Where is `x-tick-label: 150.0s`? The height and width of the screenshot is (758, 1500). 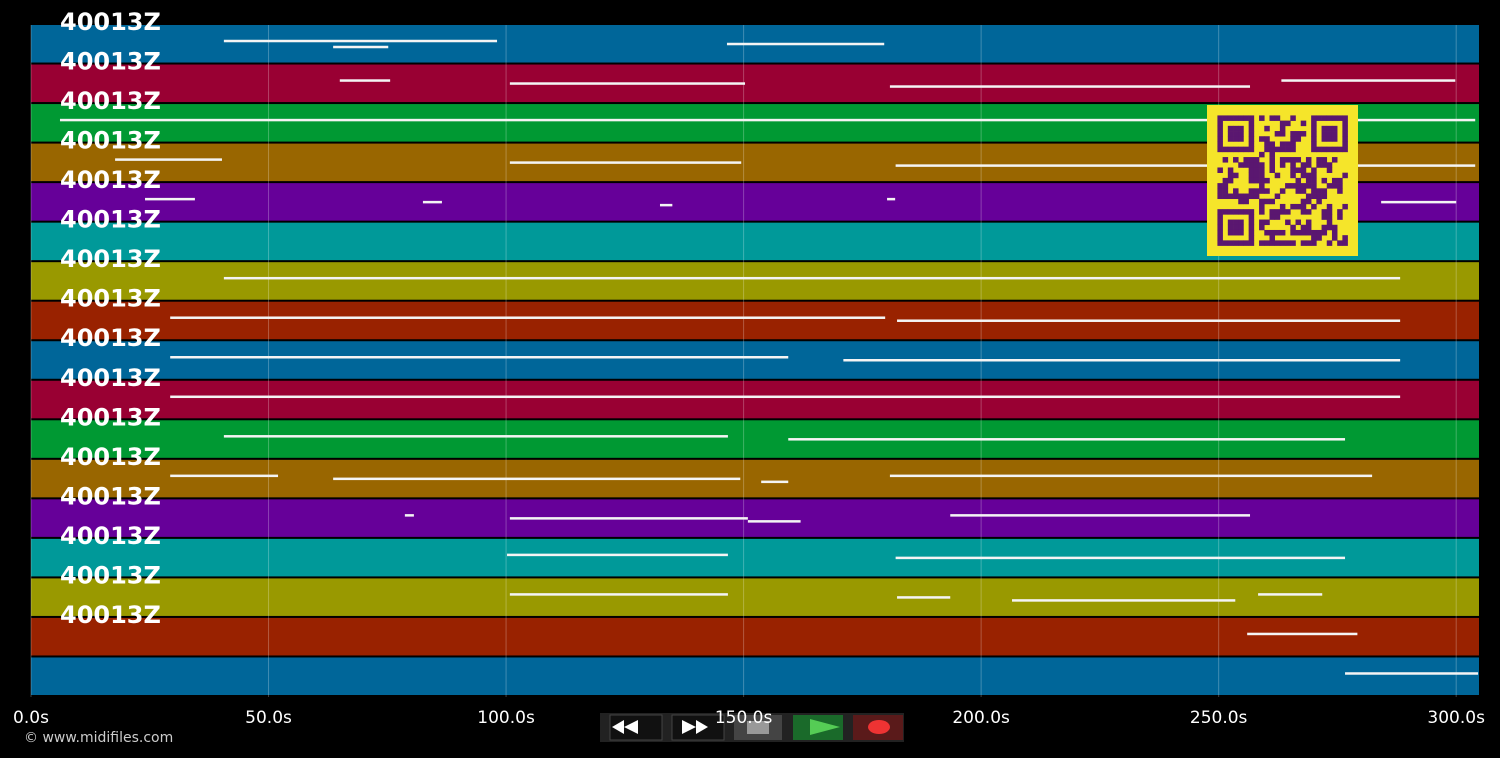
x-tick-label: 150.0s is located at coordinates (744, 718).